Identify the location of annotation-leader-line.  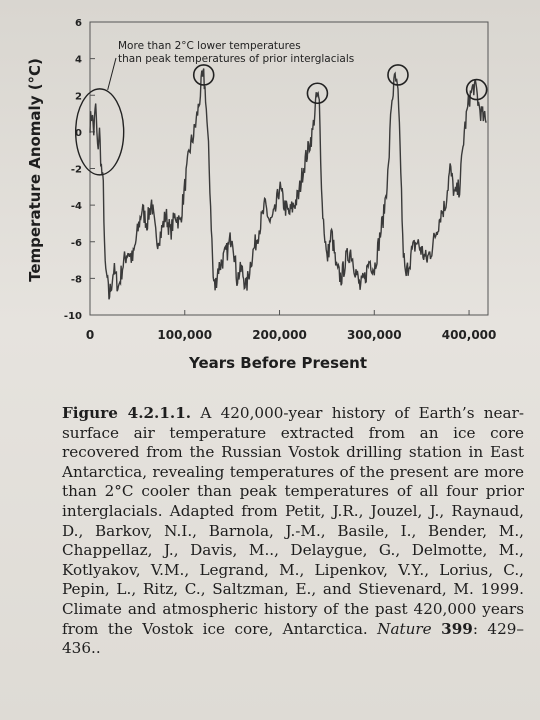
(112, 74).